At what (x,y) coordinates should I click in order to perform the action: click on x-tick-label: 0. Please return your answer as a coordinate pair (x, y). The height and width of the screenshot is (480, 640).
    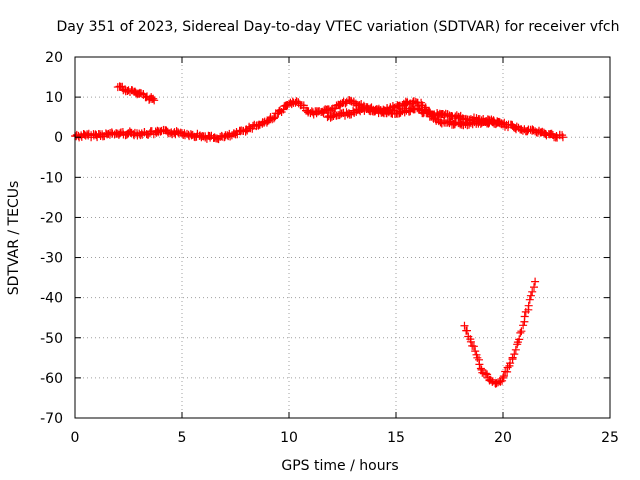
    Looking at the image, I should click on (75, 438).